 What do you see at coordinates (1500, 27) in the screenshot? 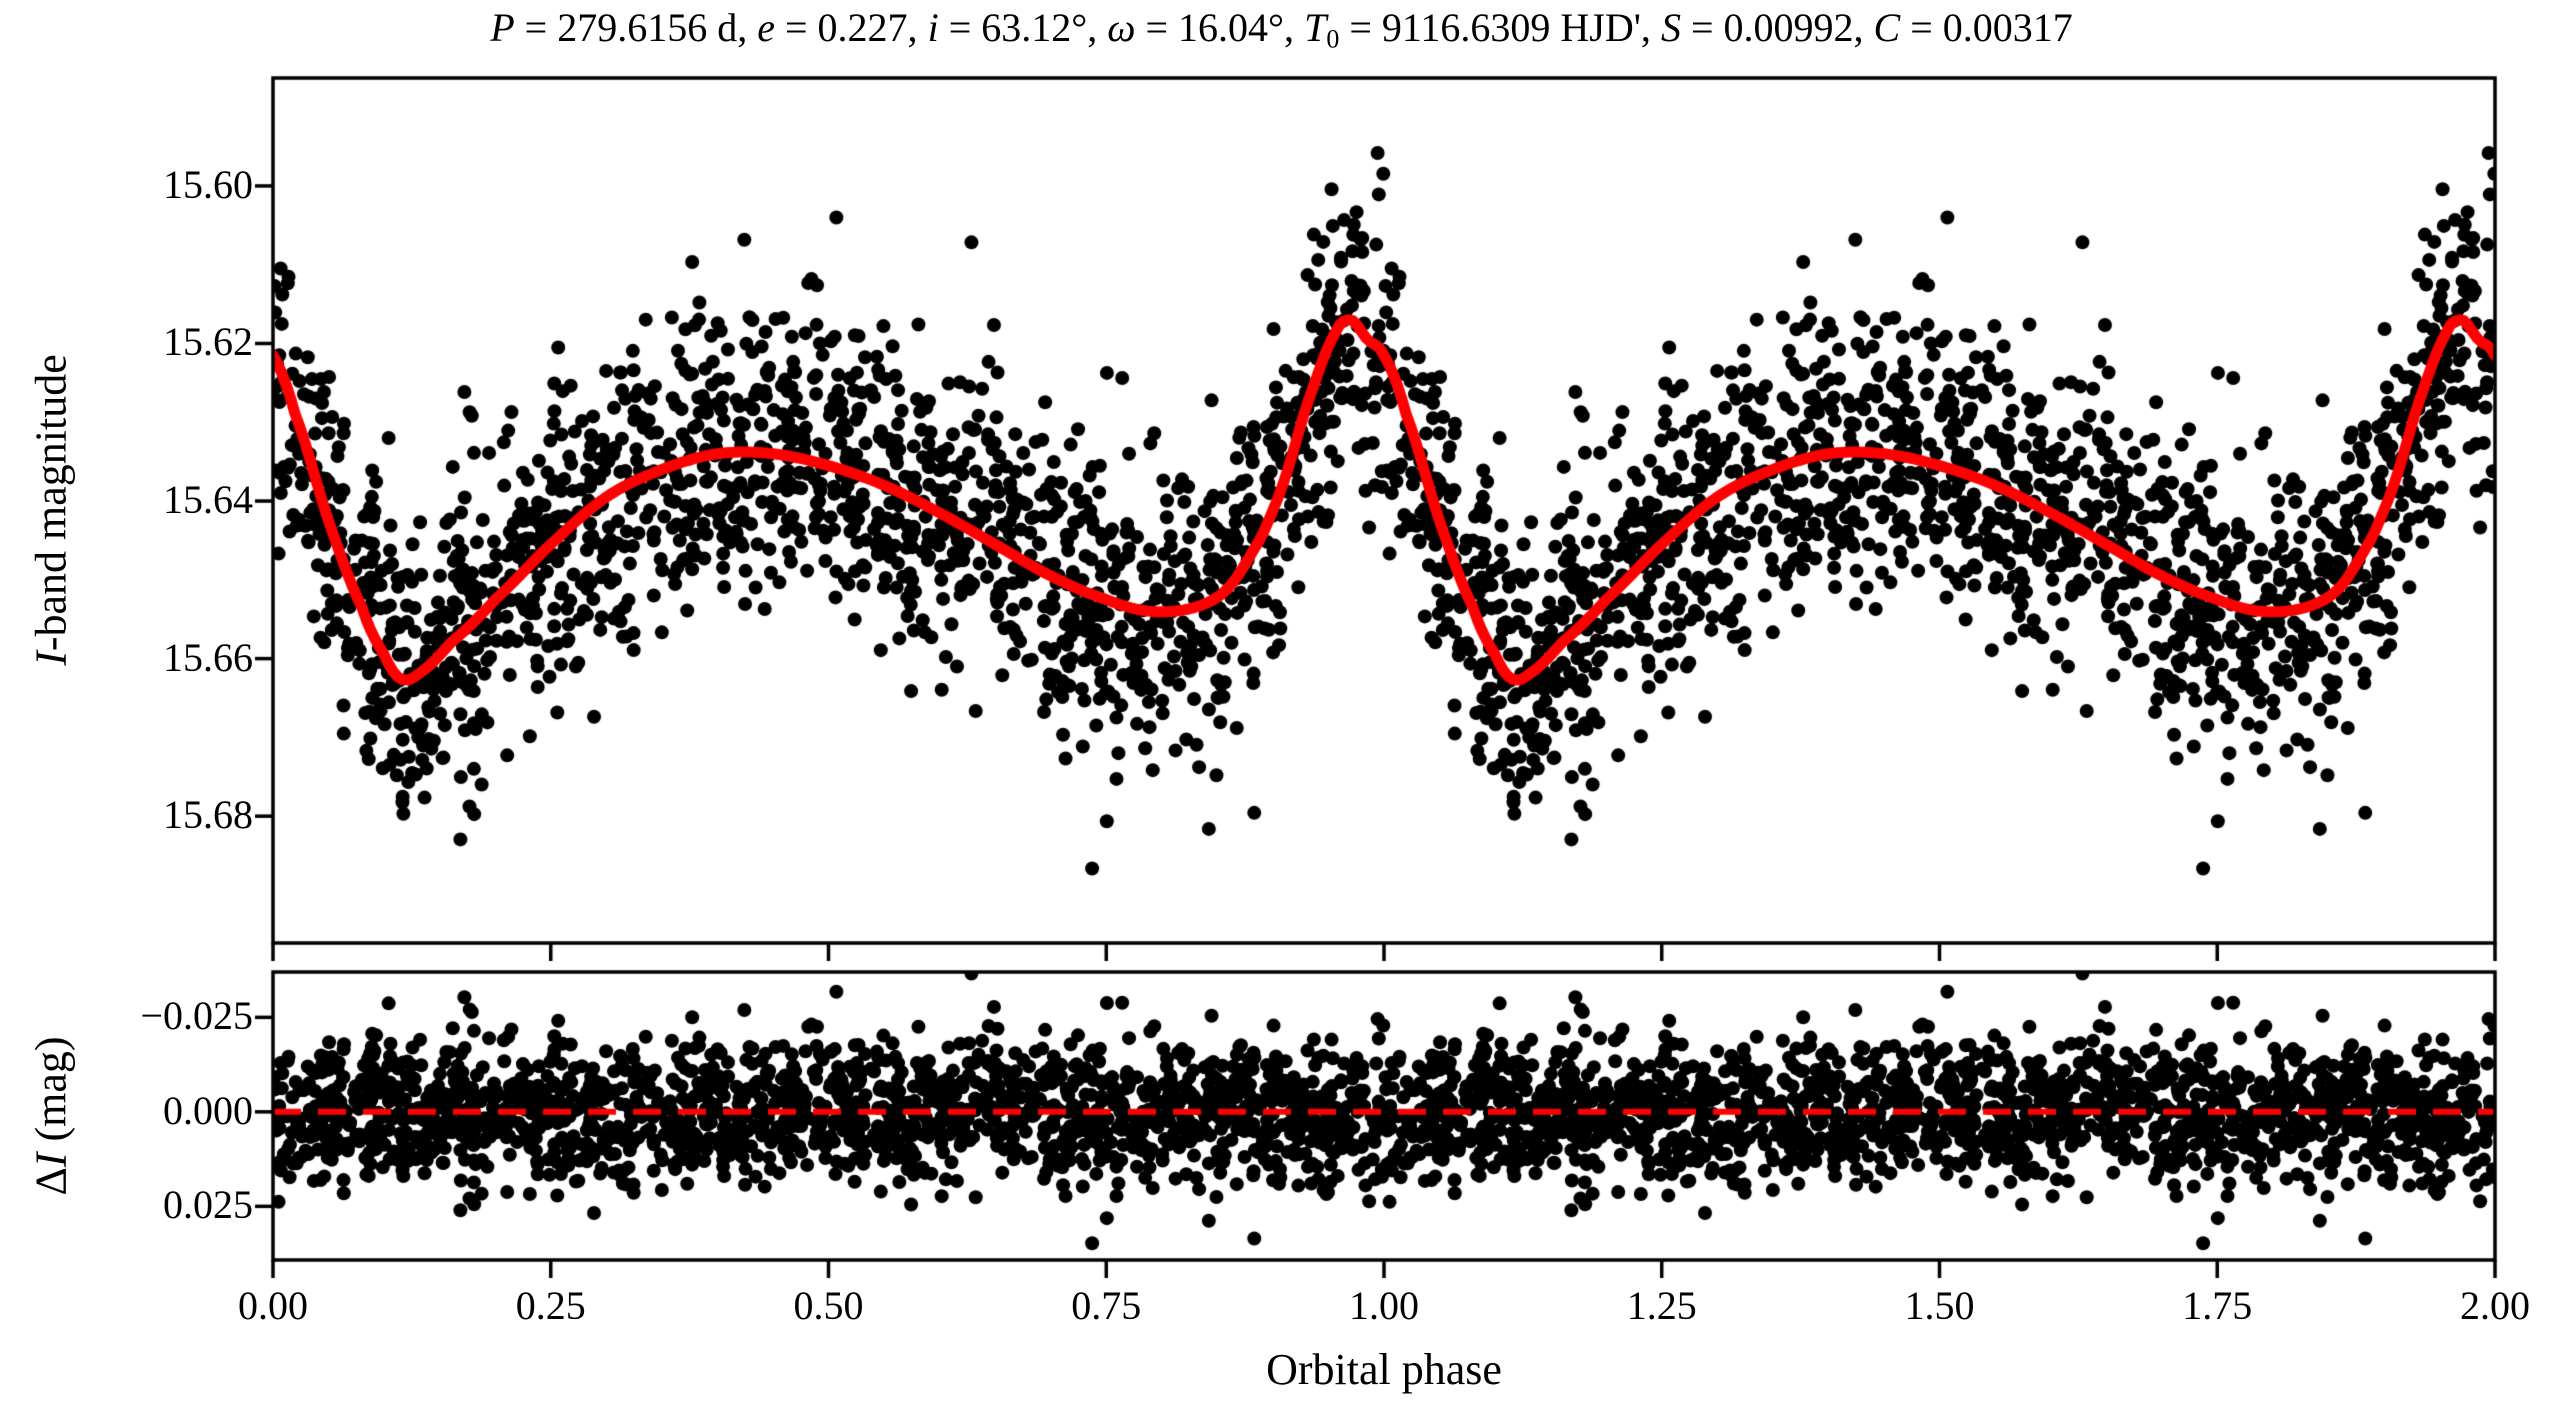
I see `text-segment: = 9116.6309 HJD',` at bounding box center [1500, 27].